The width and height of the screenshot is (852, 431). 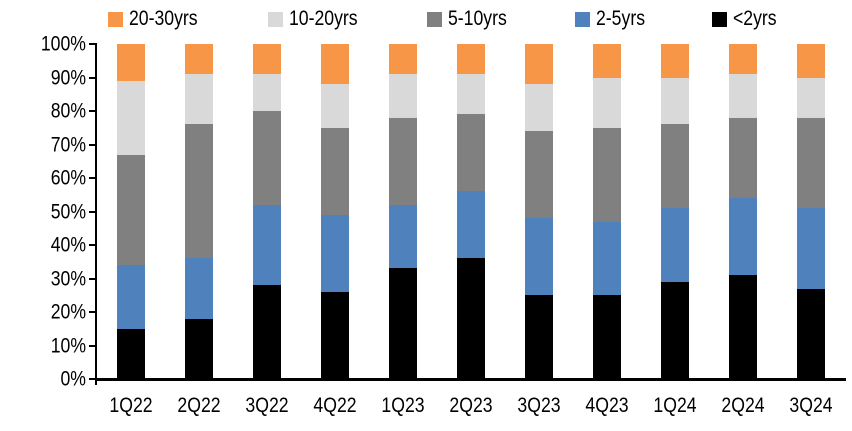 I want to click on segment-5-10yrs-4Q22, so click(x=335, y=171).